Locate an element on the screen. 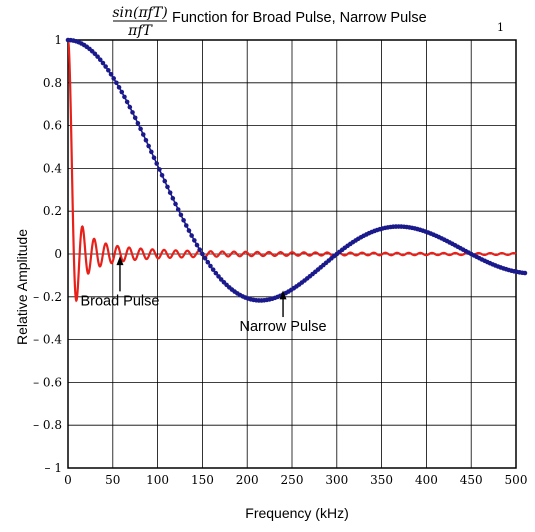 This screenshot has height=532, width=535. page-number: 1 is located at coordinates (500, 27).